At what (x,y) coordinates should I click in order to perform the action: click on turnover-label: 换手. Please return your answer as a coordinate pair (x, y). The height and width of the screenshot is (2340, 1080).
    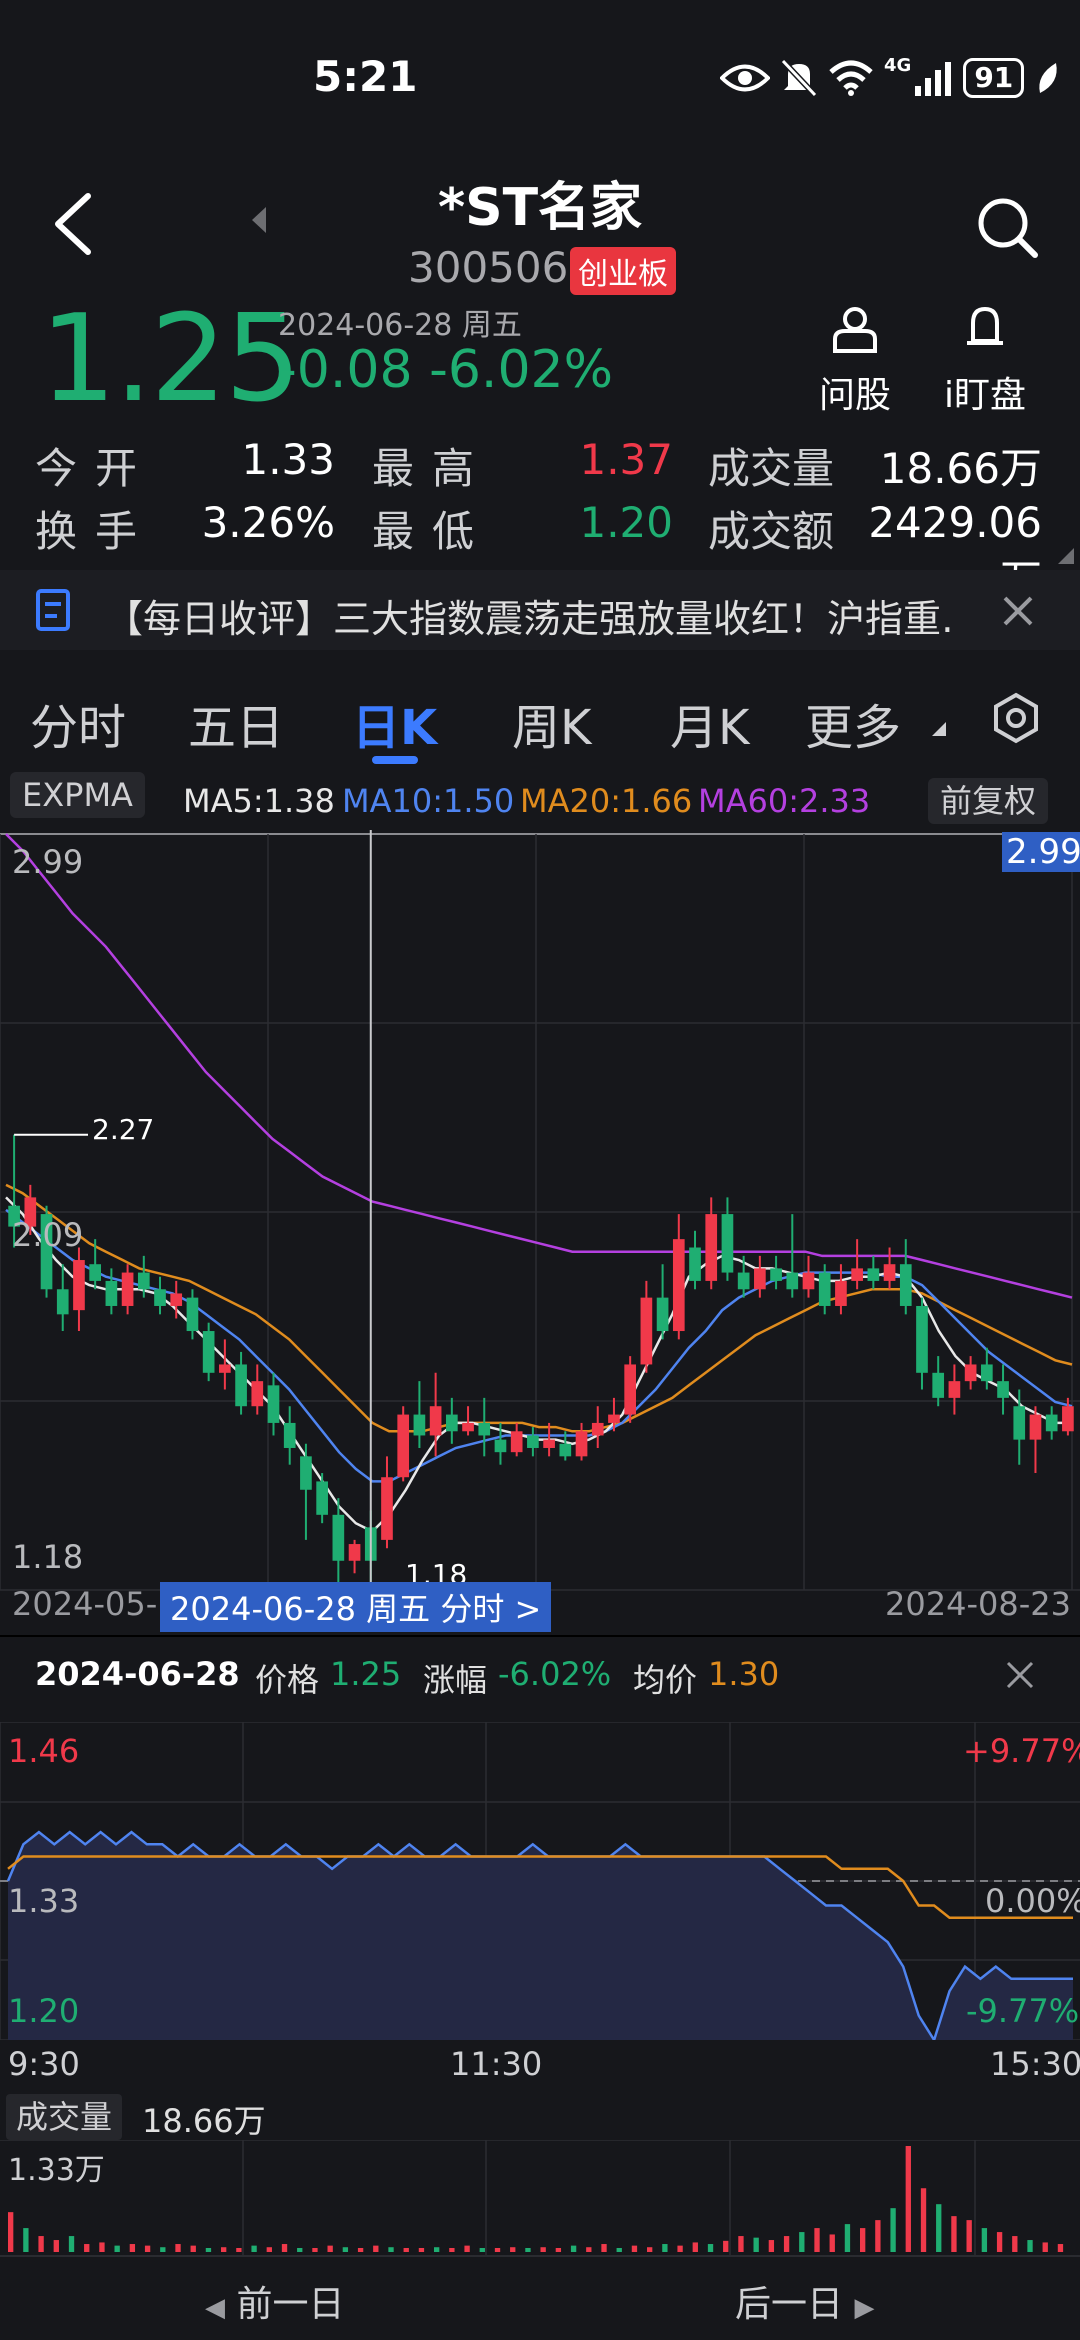
    Looking at the image, I should click on (95, 531).